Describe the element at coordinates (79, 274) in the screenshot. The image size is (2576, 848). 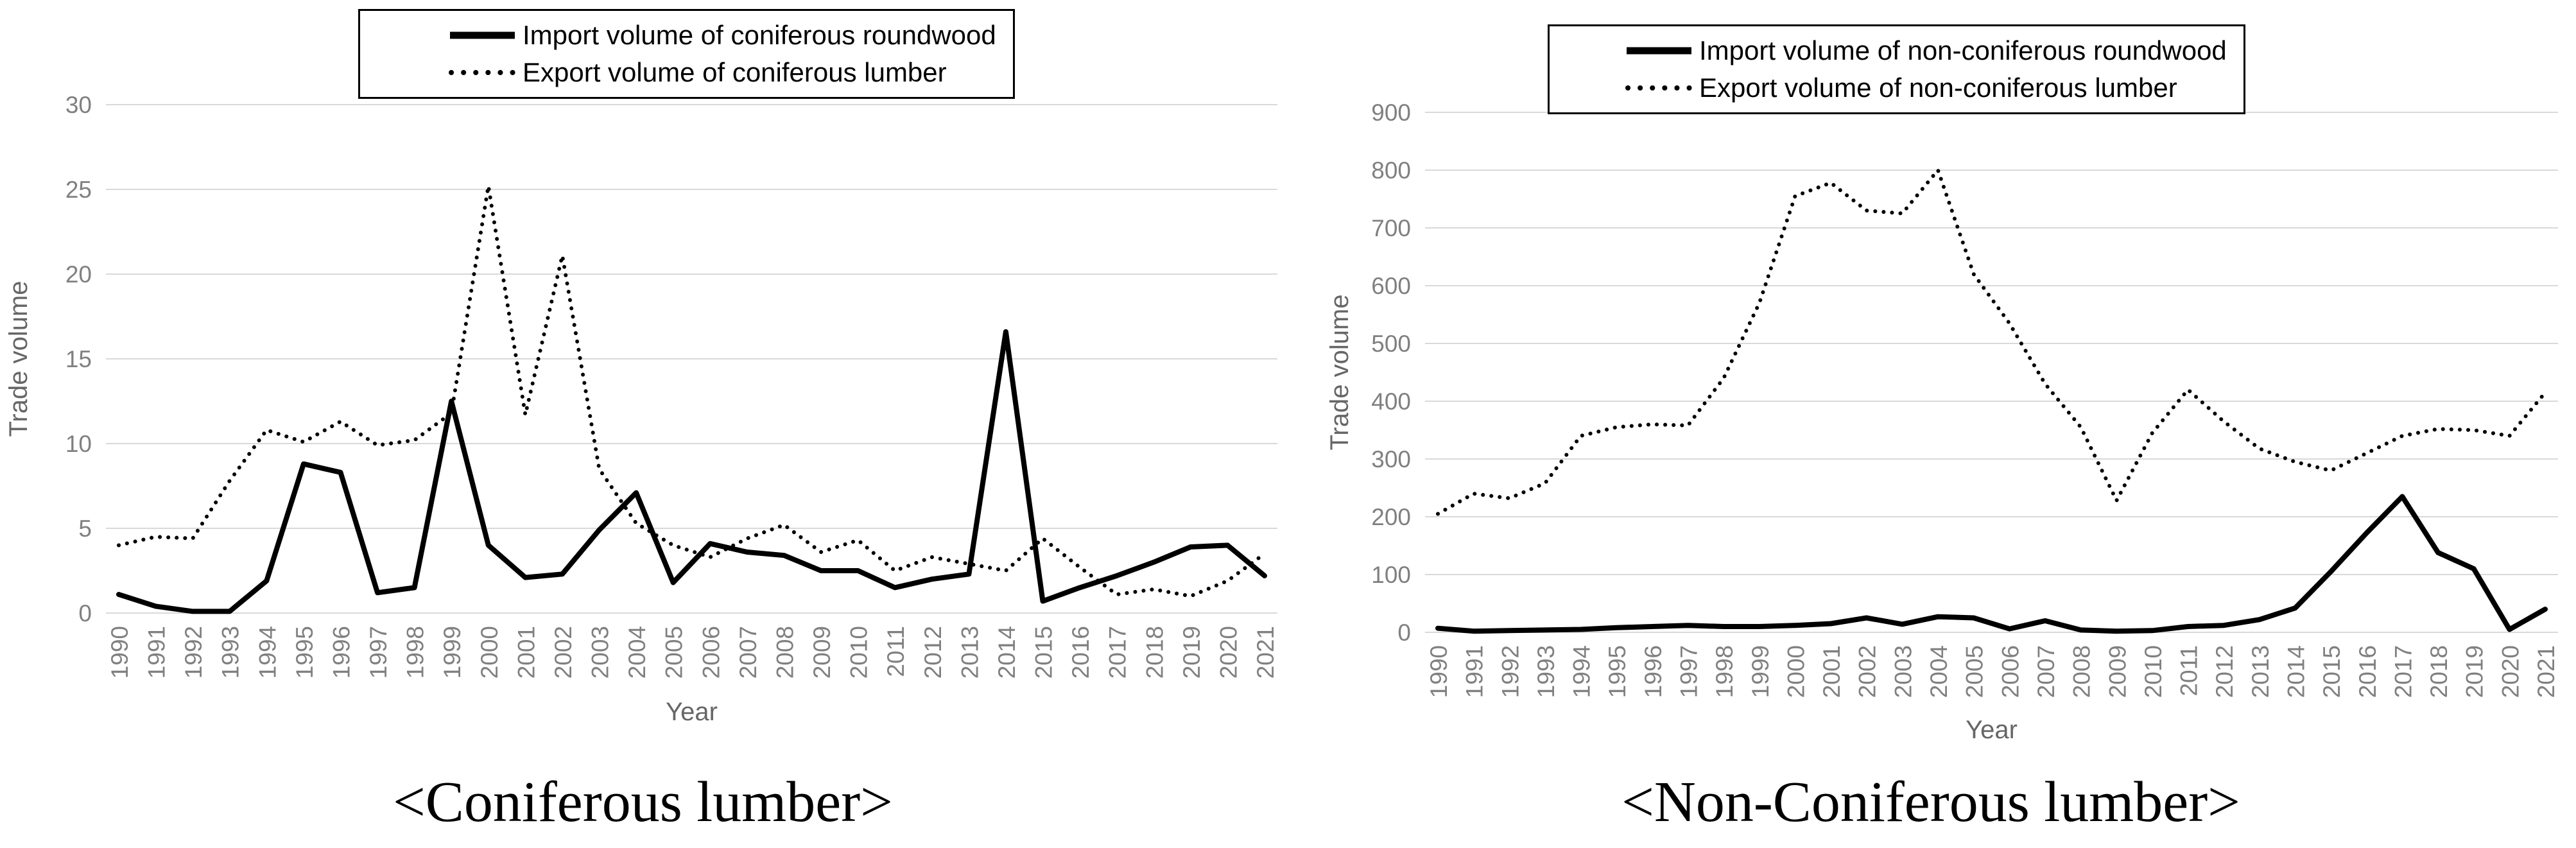
I see `y-tick-label-20: 20` at that location.